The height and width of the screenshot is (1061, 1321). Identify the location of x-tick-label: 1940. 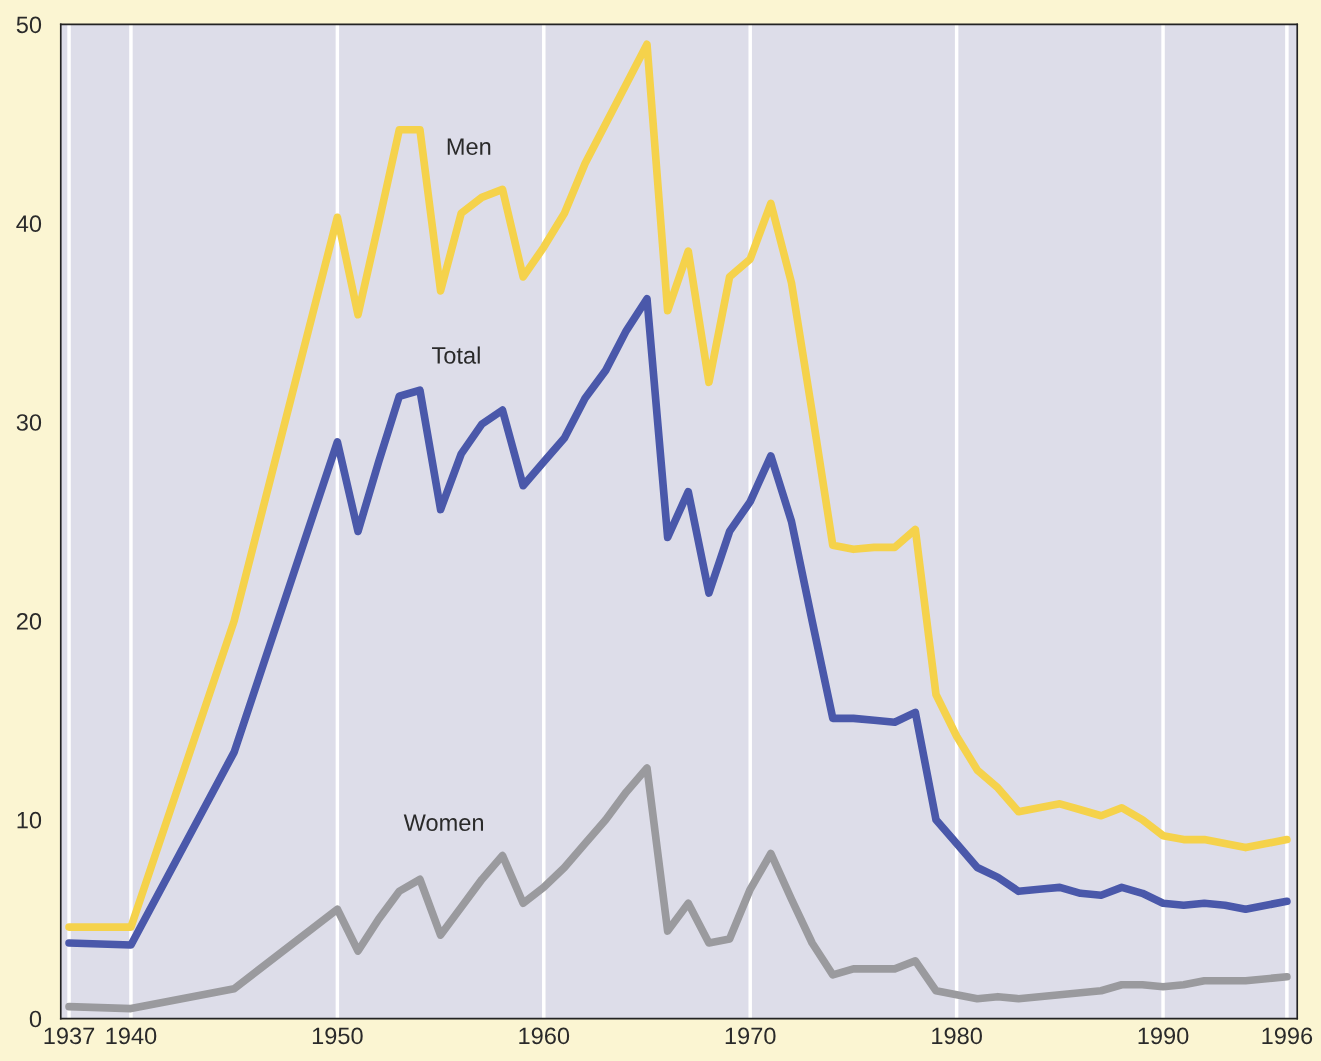
(131, 1036).